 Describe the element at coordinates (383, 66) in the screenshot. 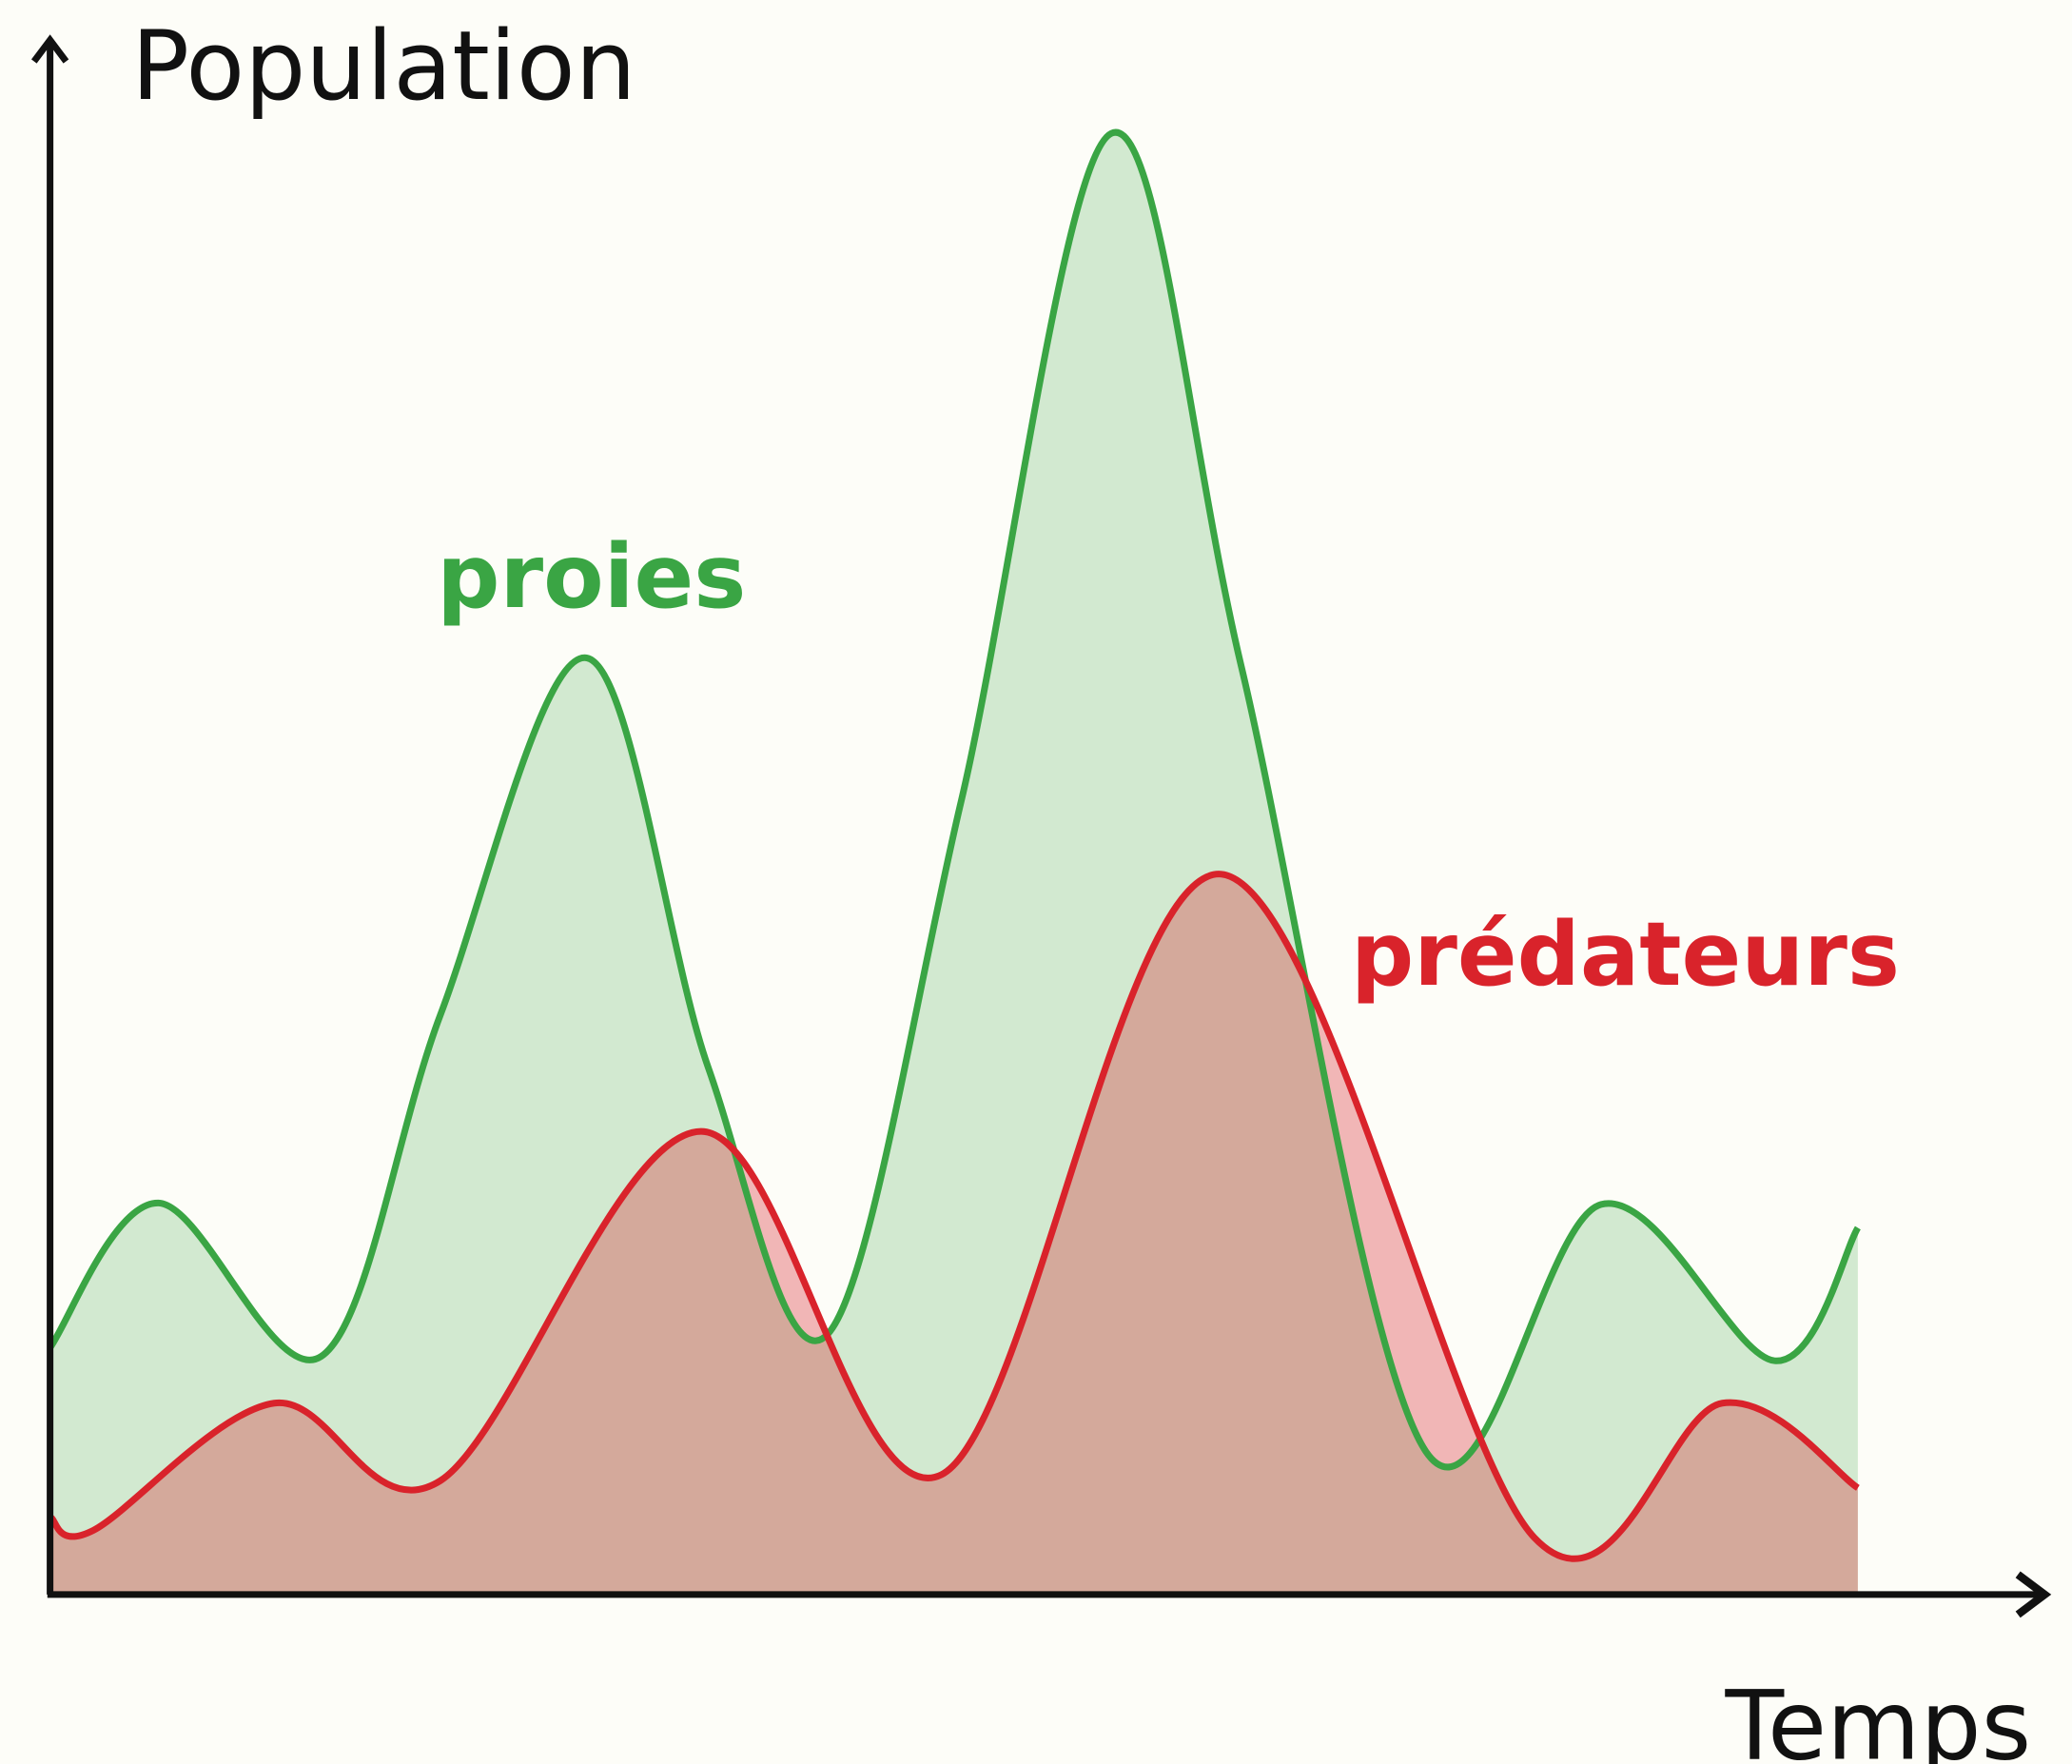

I see `y-axis-label: Population` at that location.